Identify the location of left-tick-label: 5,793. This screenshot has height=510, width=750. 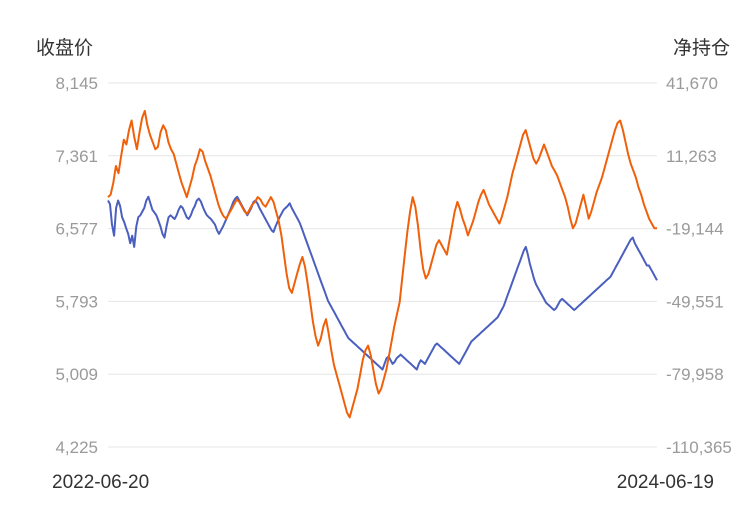
(76, 301).